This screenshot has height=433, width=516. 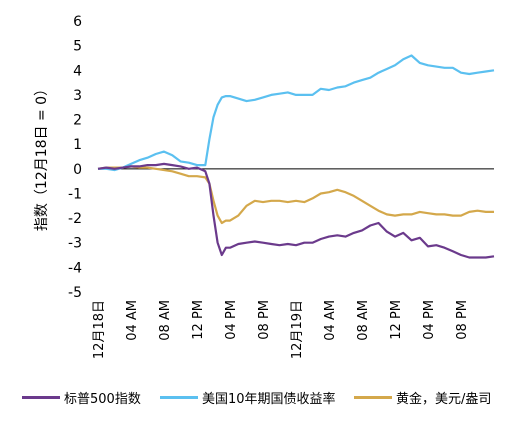 What do you see at coordinates (77, 22) in the screenshot?
I see `y-tick-label: 6` at bounding box center [77, 22].